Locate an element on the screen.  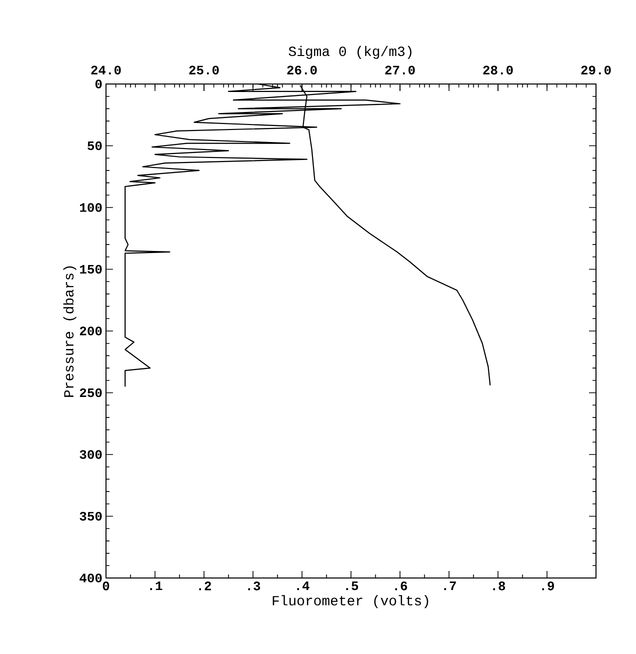
y-tick-label: 150 is located at coordinates (91, 269).